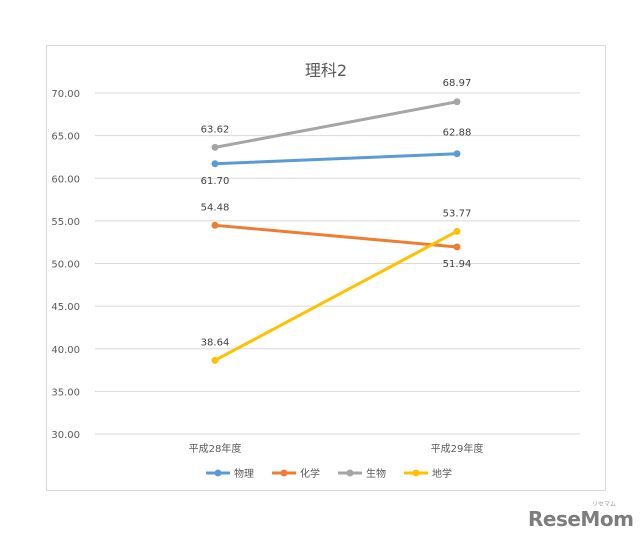  I want to click on chart-title: 理科2, so click(326, 70).